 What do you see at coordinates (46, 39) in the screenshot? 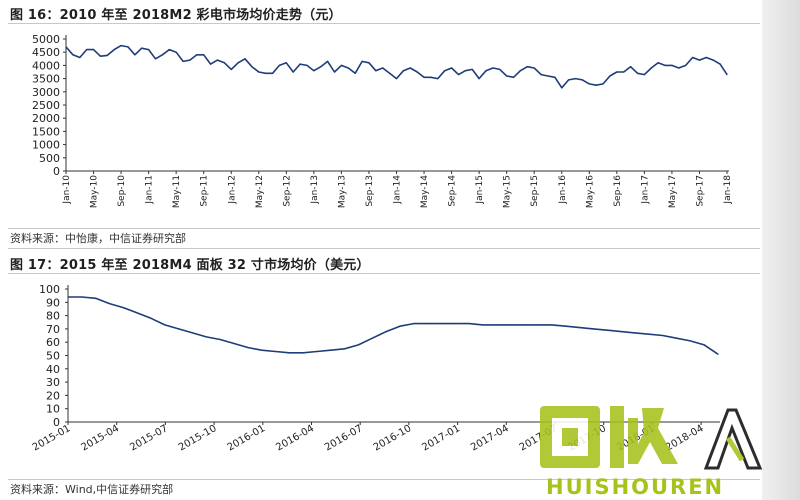
I see `chart1-y-tick-label: 5000` at bounding box center [46, 39].